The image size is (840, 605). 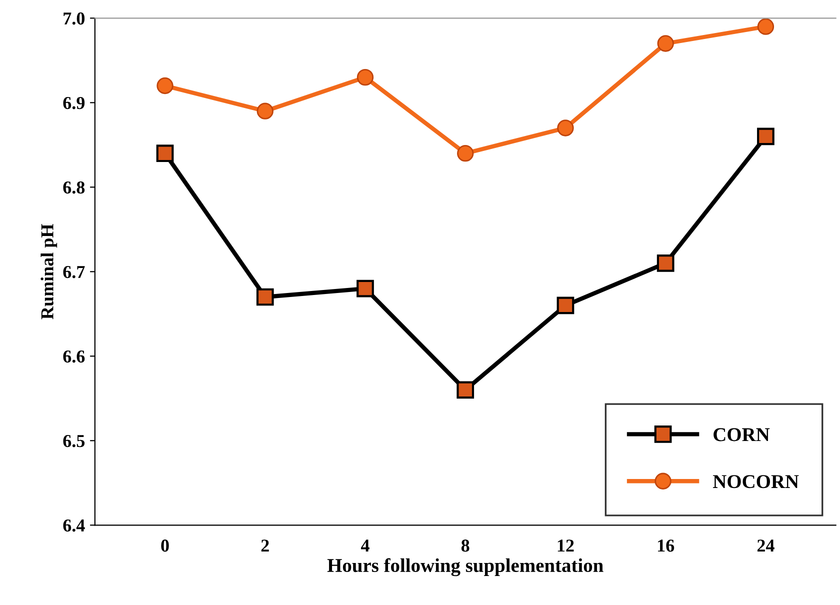 What do you see at coordinates (365, 546) in the screenshot?
I see `x-tick-label: 4` at bounding box center [365, 546].